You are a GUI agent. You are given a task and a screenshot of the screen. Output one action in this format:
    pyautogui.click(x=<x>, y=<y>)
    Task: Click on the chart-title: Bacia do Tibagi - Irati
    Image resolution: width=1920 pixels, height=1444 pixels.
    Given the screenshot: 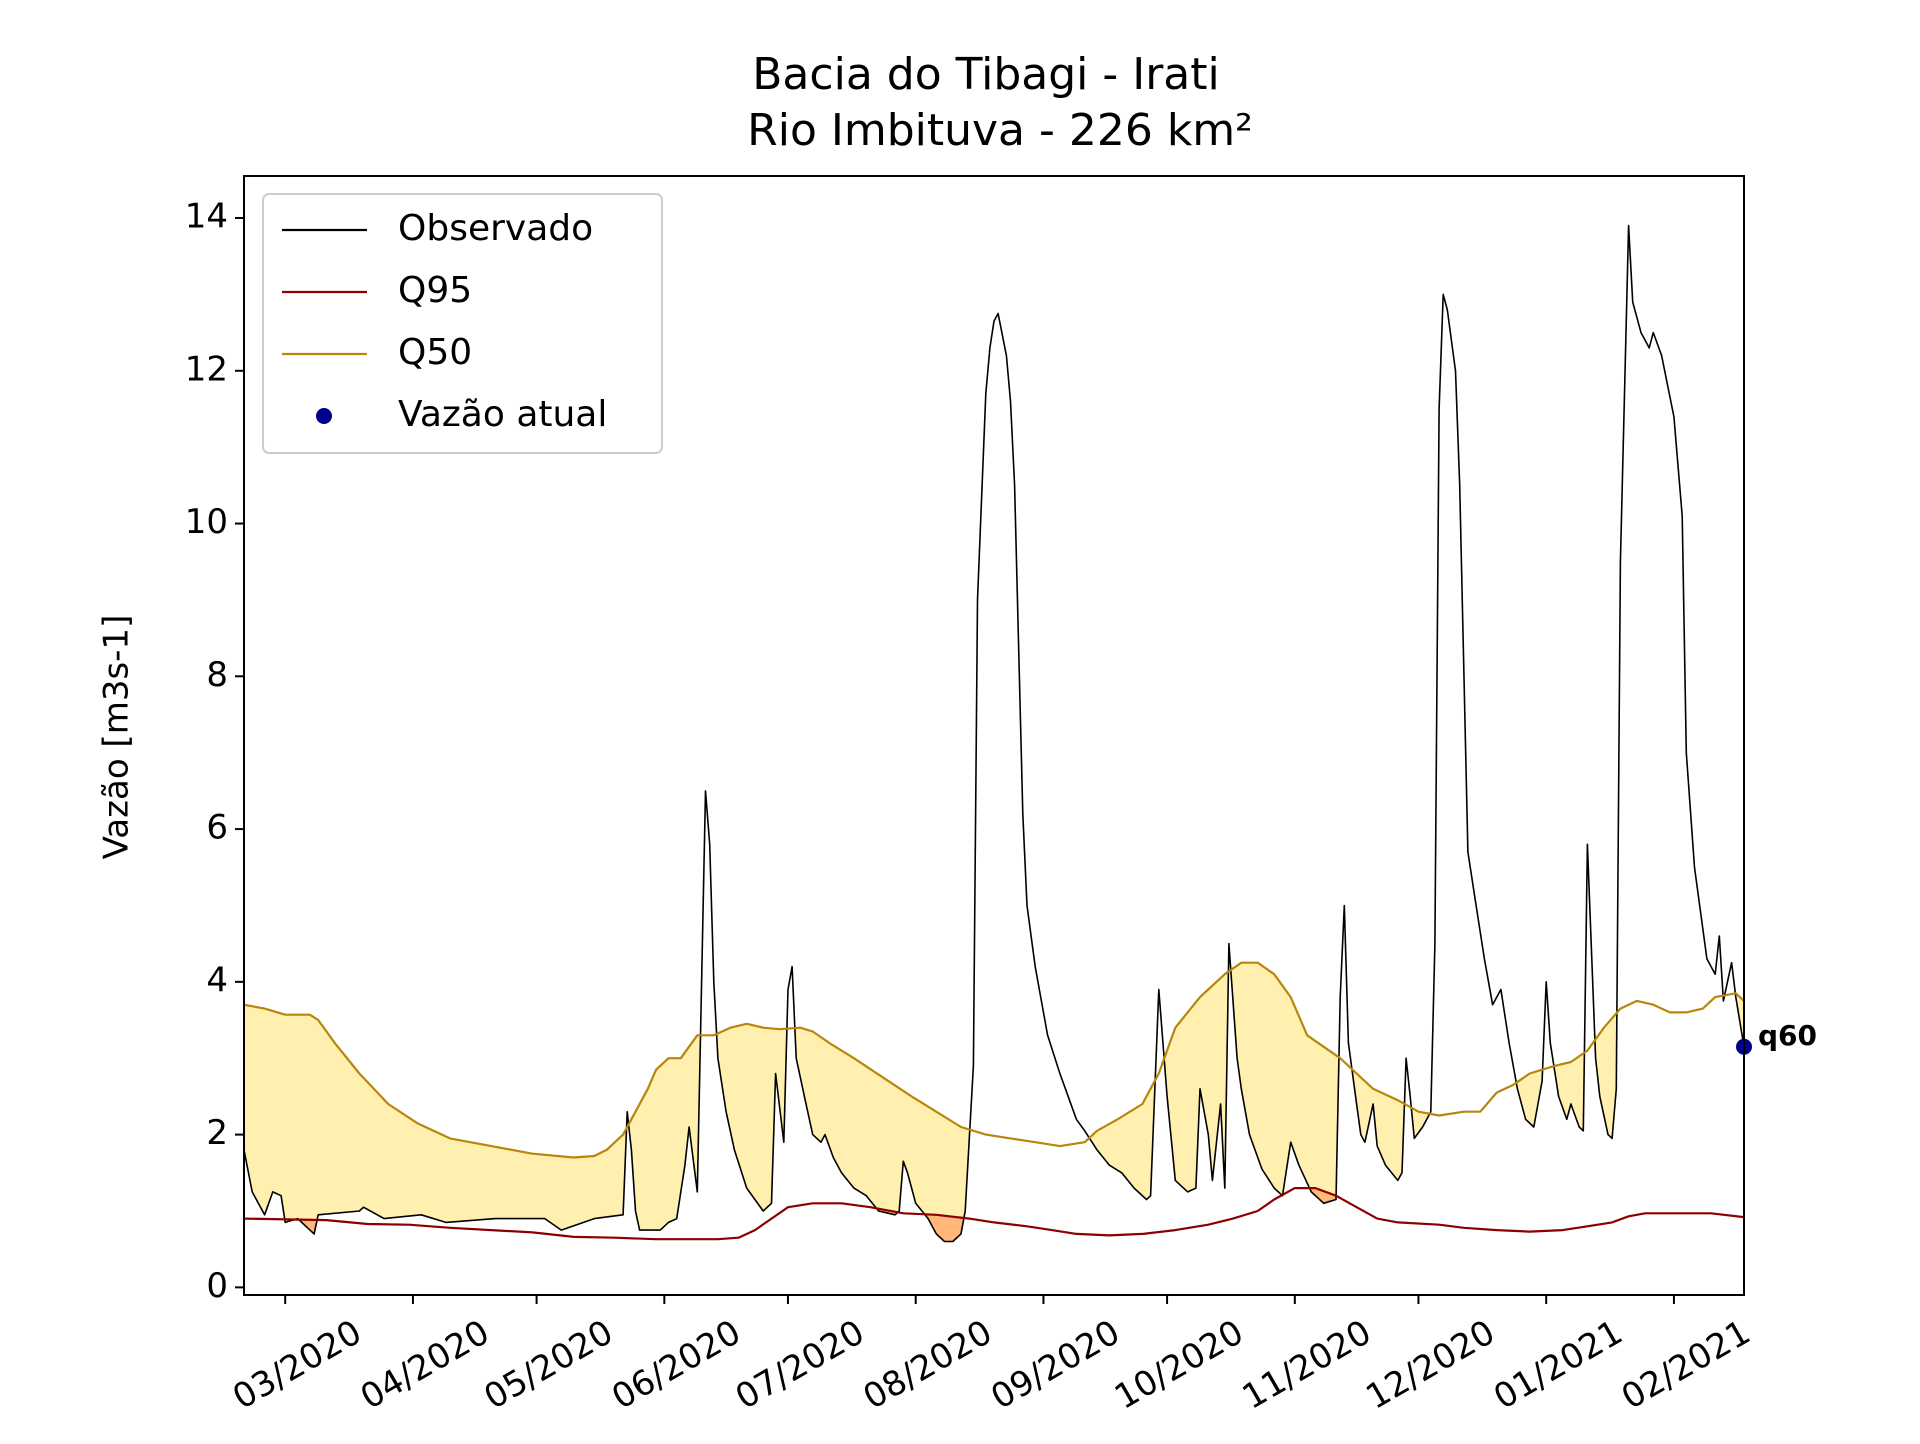 What is the action you would take?
    pyautogui.click(x=986, y=74)
    